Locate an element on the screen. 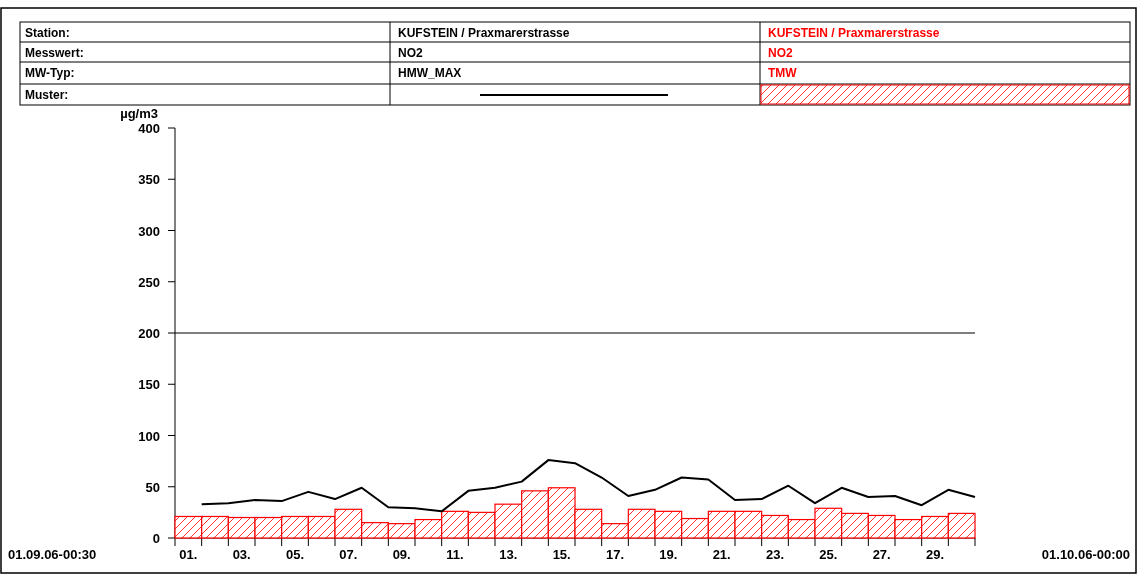  x-tick-label: 01. is located at coordinates (188, 554).